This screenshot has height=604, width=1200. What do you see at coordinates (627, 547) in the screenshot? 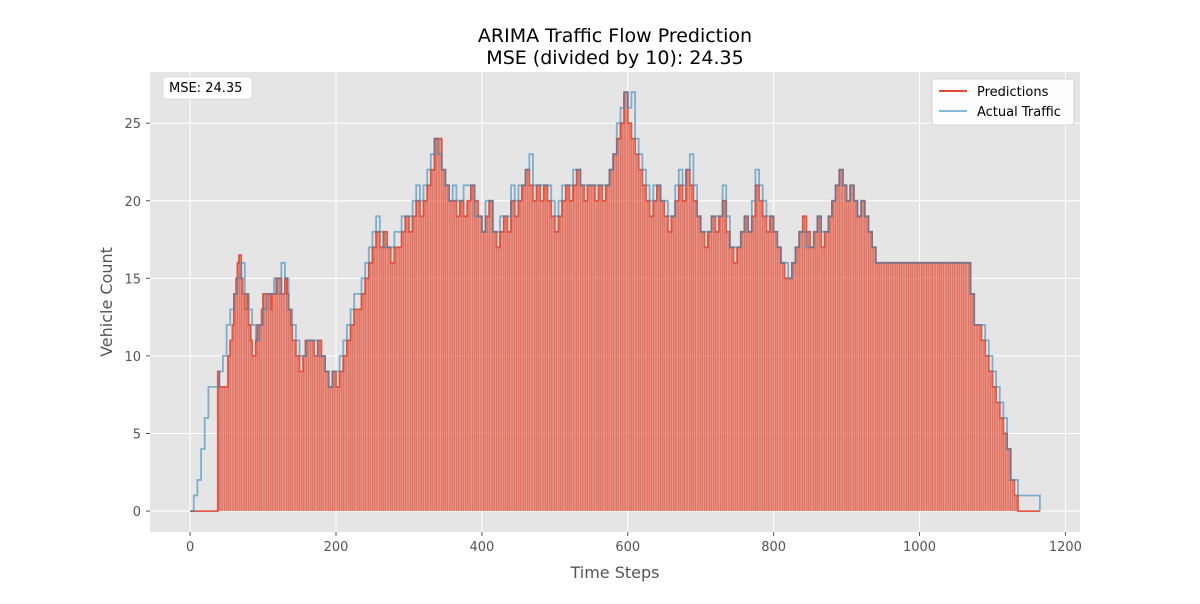
I see `x-tick-label: 600` at bounding box center [627, 547].